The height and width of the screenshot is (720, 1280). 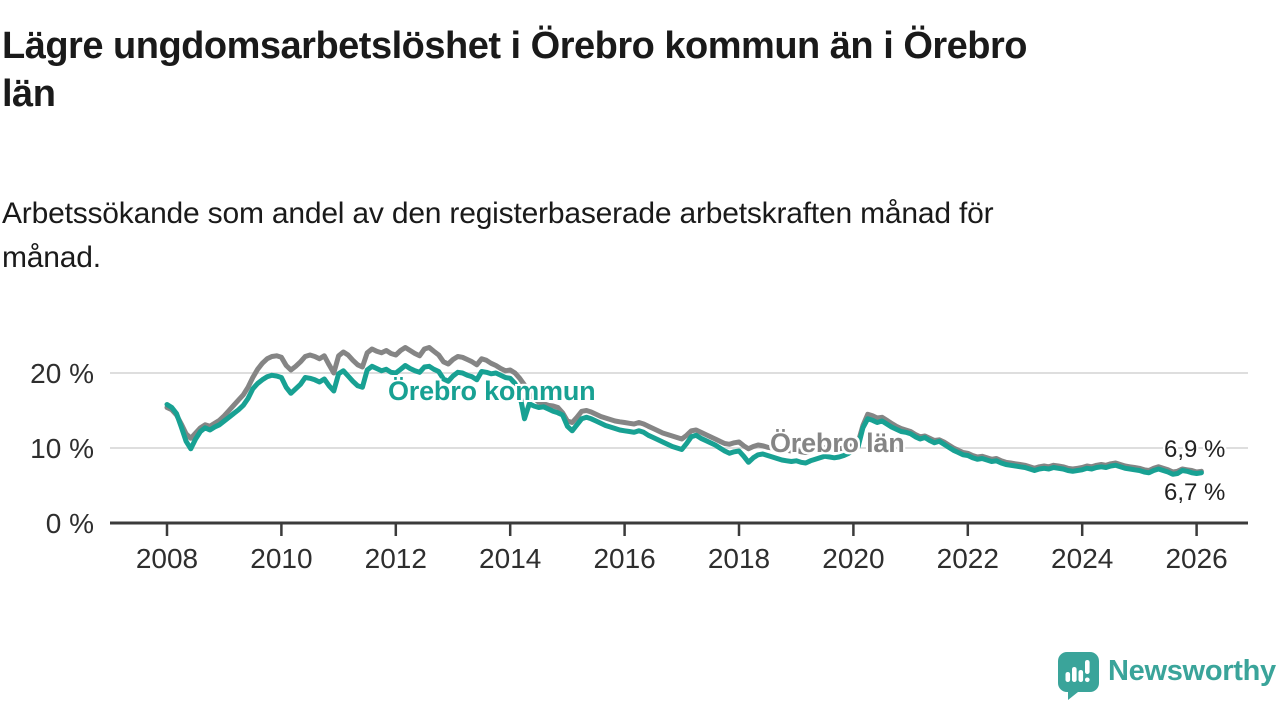 I want to click on x-tick-label: 2014, so click(x=510, y=558).